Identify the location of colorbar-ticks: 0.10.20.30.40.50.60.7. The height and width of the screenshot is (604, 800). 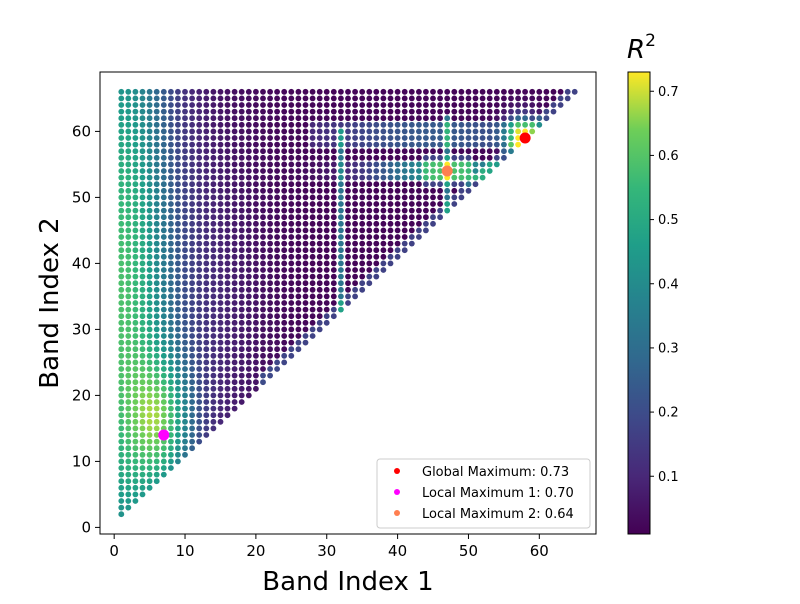
(664, 285).